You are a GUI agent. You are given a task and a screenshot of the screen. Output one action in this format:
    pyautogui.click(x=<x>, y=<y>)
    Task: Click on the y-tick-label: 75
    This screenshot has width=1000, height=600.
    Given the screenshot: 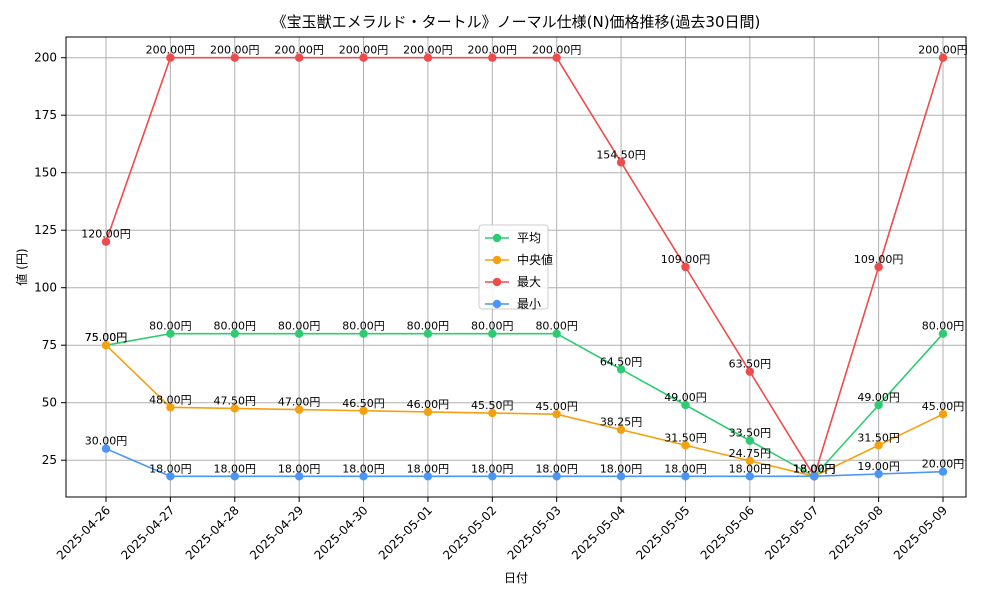 What is the action you would take?
    pyautogui.click(x=49, y=345)
    